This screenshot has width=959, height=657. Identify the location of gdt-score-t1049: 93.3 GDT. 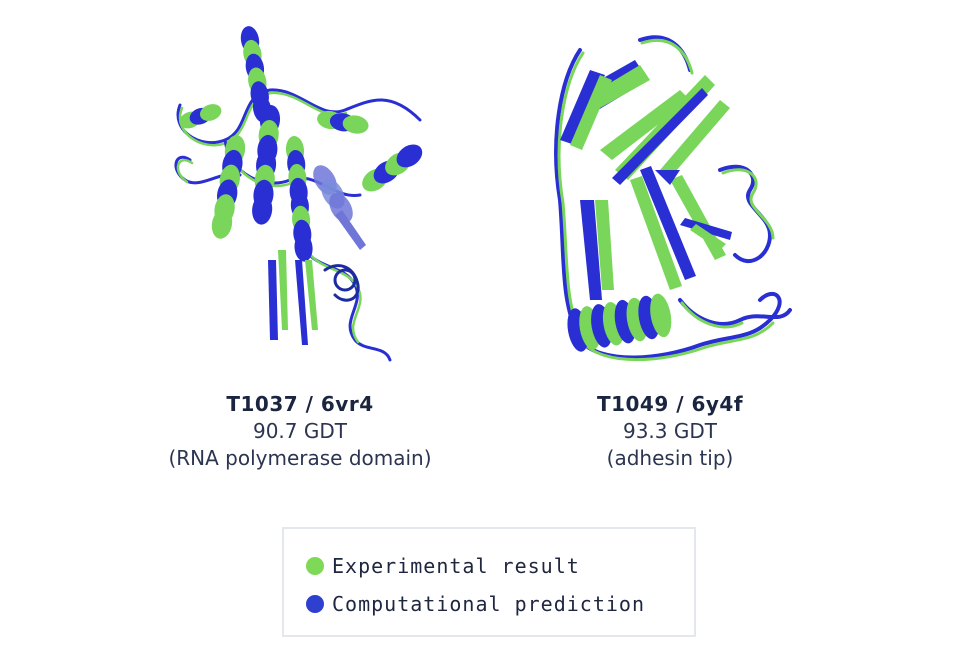
(669, 431).